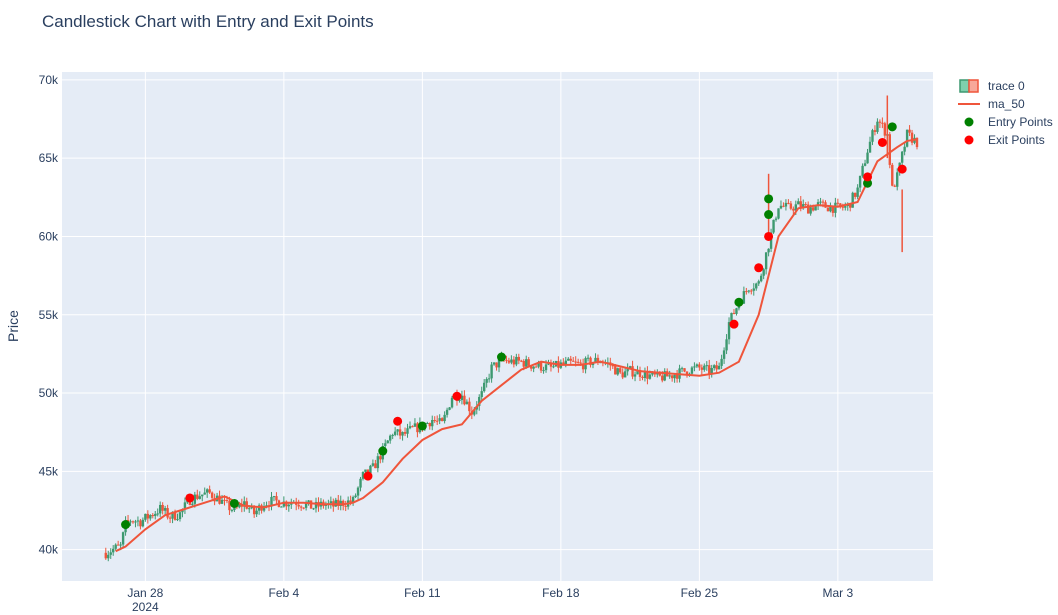  What do you see at coordinates (49, 393) in the screenshot?
I see `y-tick-label: 50k` at bounding box center [49, 393].